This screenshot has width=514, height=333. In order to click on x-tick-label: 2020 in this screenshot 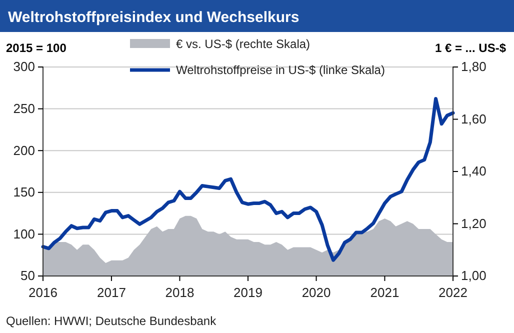, I will do `click(316, 292)`.